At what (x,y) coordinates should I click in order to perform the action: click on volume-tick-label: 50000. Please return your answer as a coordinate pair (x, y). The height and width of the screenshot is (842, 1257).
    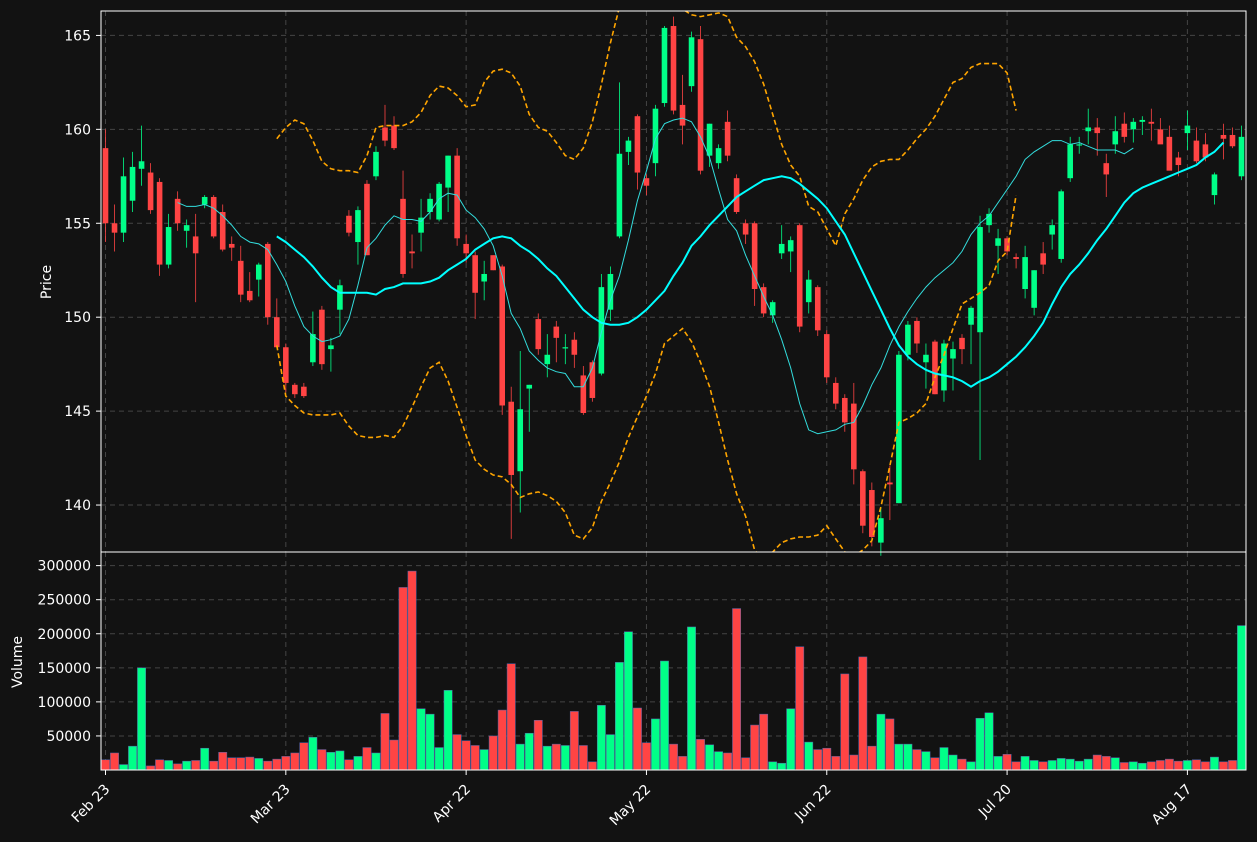
    Looking at the image, I should click on (68, 737).